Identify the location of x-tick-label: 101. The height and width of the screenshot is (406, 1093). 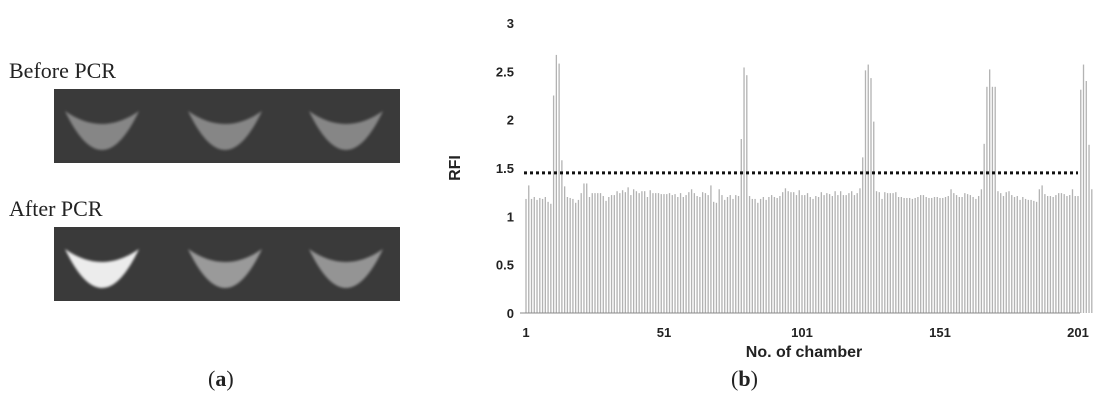
(802, 332).